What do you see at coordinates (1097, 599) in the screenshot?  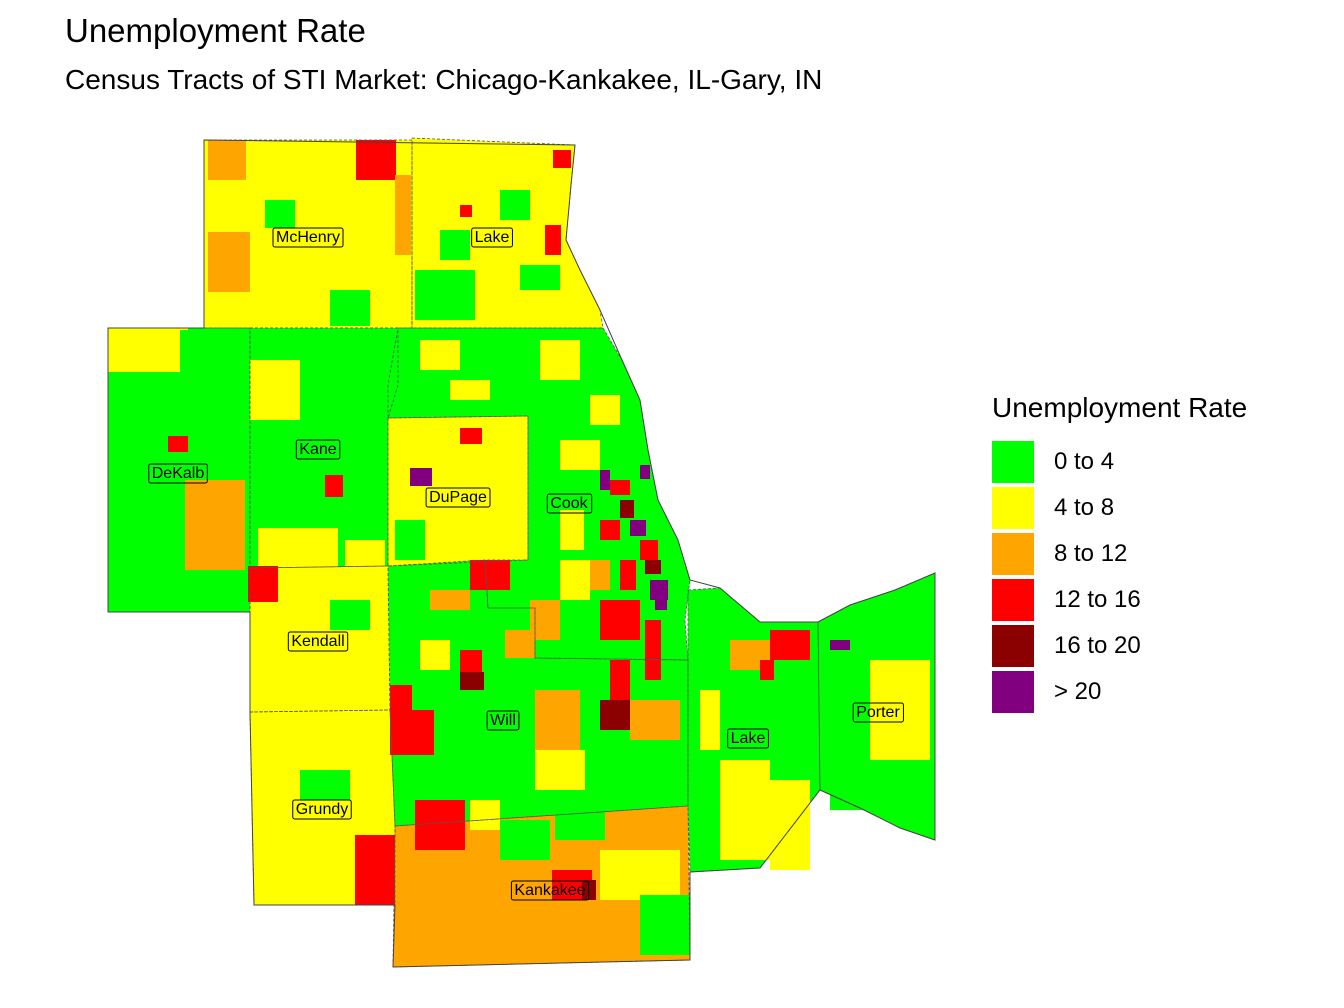 I see `legend-label: 12 to 16` at bounding box center [1097, 599].